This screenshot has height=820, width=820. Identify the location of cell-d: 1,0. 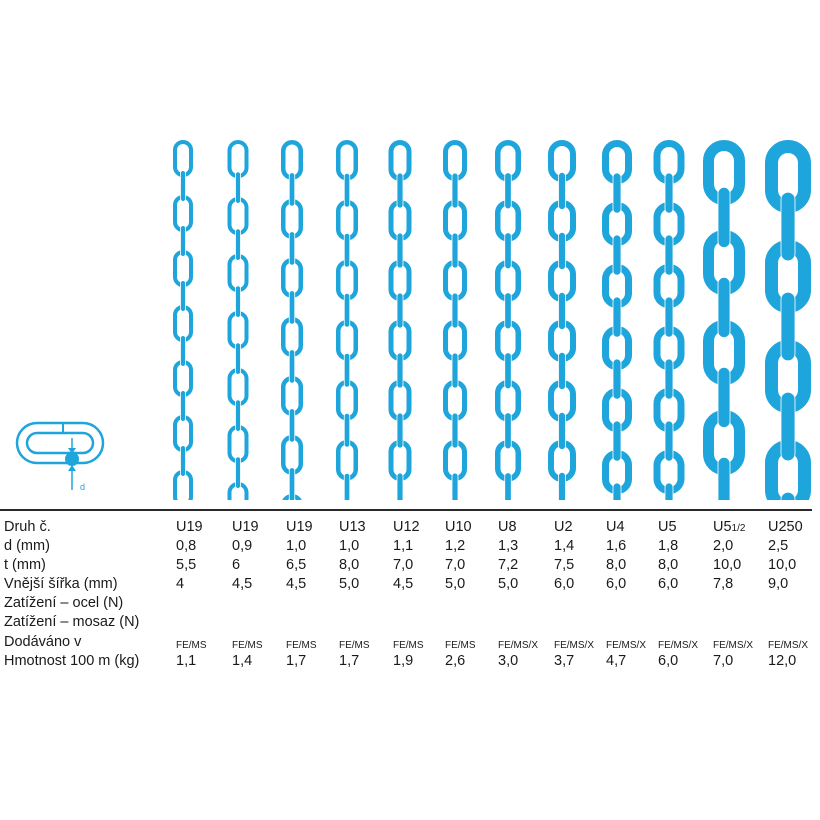
(349, 546).